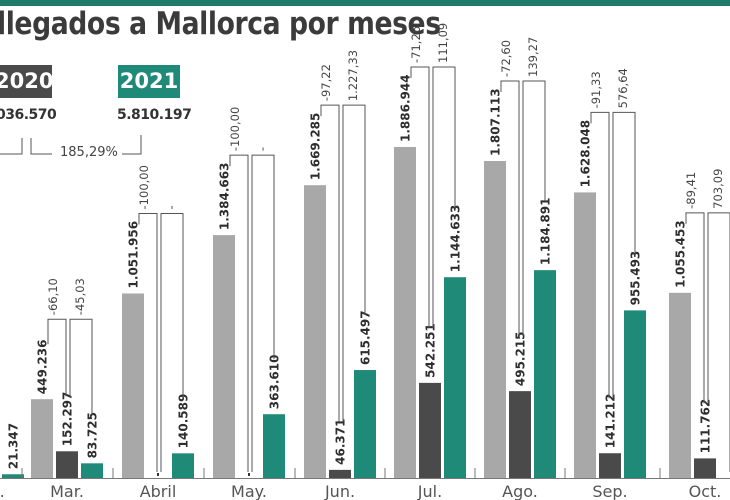 This screenshot has height=500, width=730. Describe the element at coordinates (416, 44) in the screenshot. I see `pct-change-2020: -71,26` at that location.